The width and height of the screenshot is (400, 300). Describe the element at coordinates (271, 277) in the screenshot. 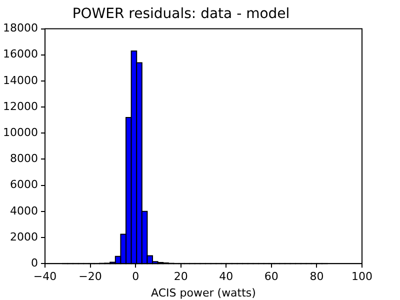

I see `x-tick-label: 60` at that location.